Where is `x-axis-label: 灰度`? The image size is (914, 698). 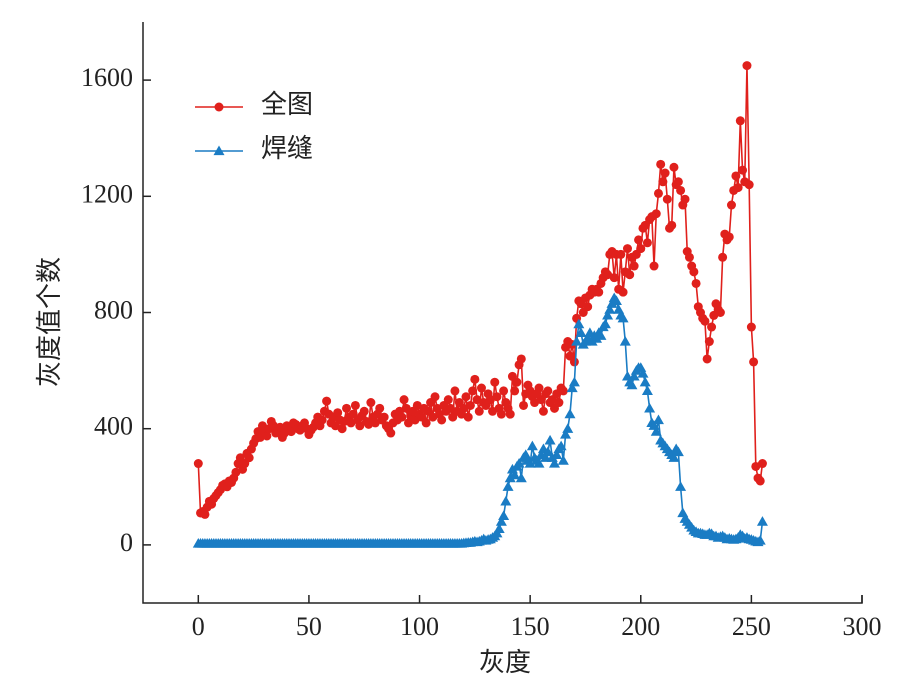
x-axis-label: 灰度 is located at coordinates (505, 662).